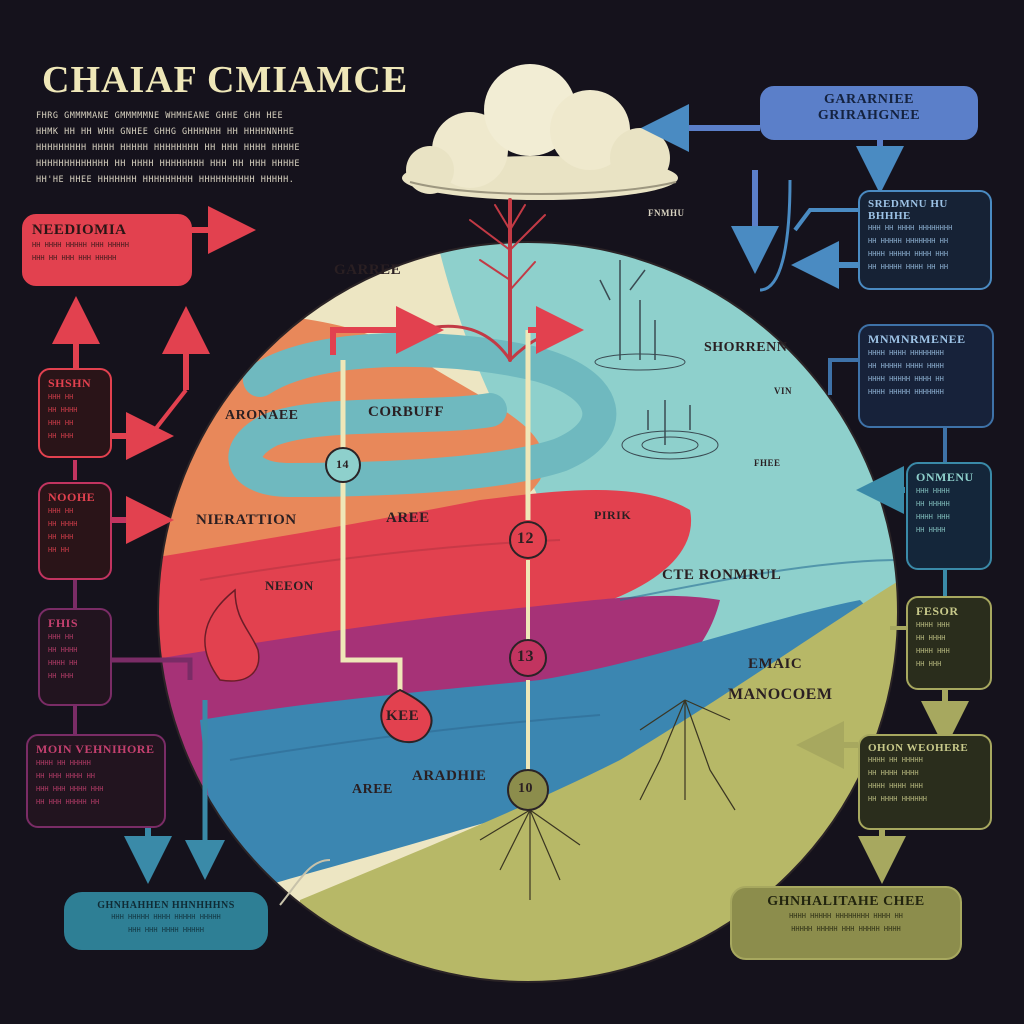 The width and height of the screenshot is (1024, 1024). I want to click on box-line: HHH HHH HHHH HHHHH, so click(166, 930).